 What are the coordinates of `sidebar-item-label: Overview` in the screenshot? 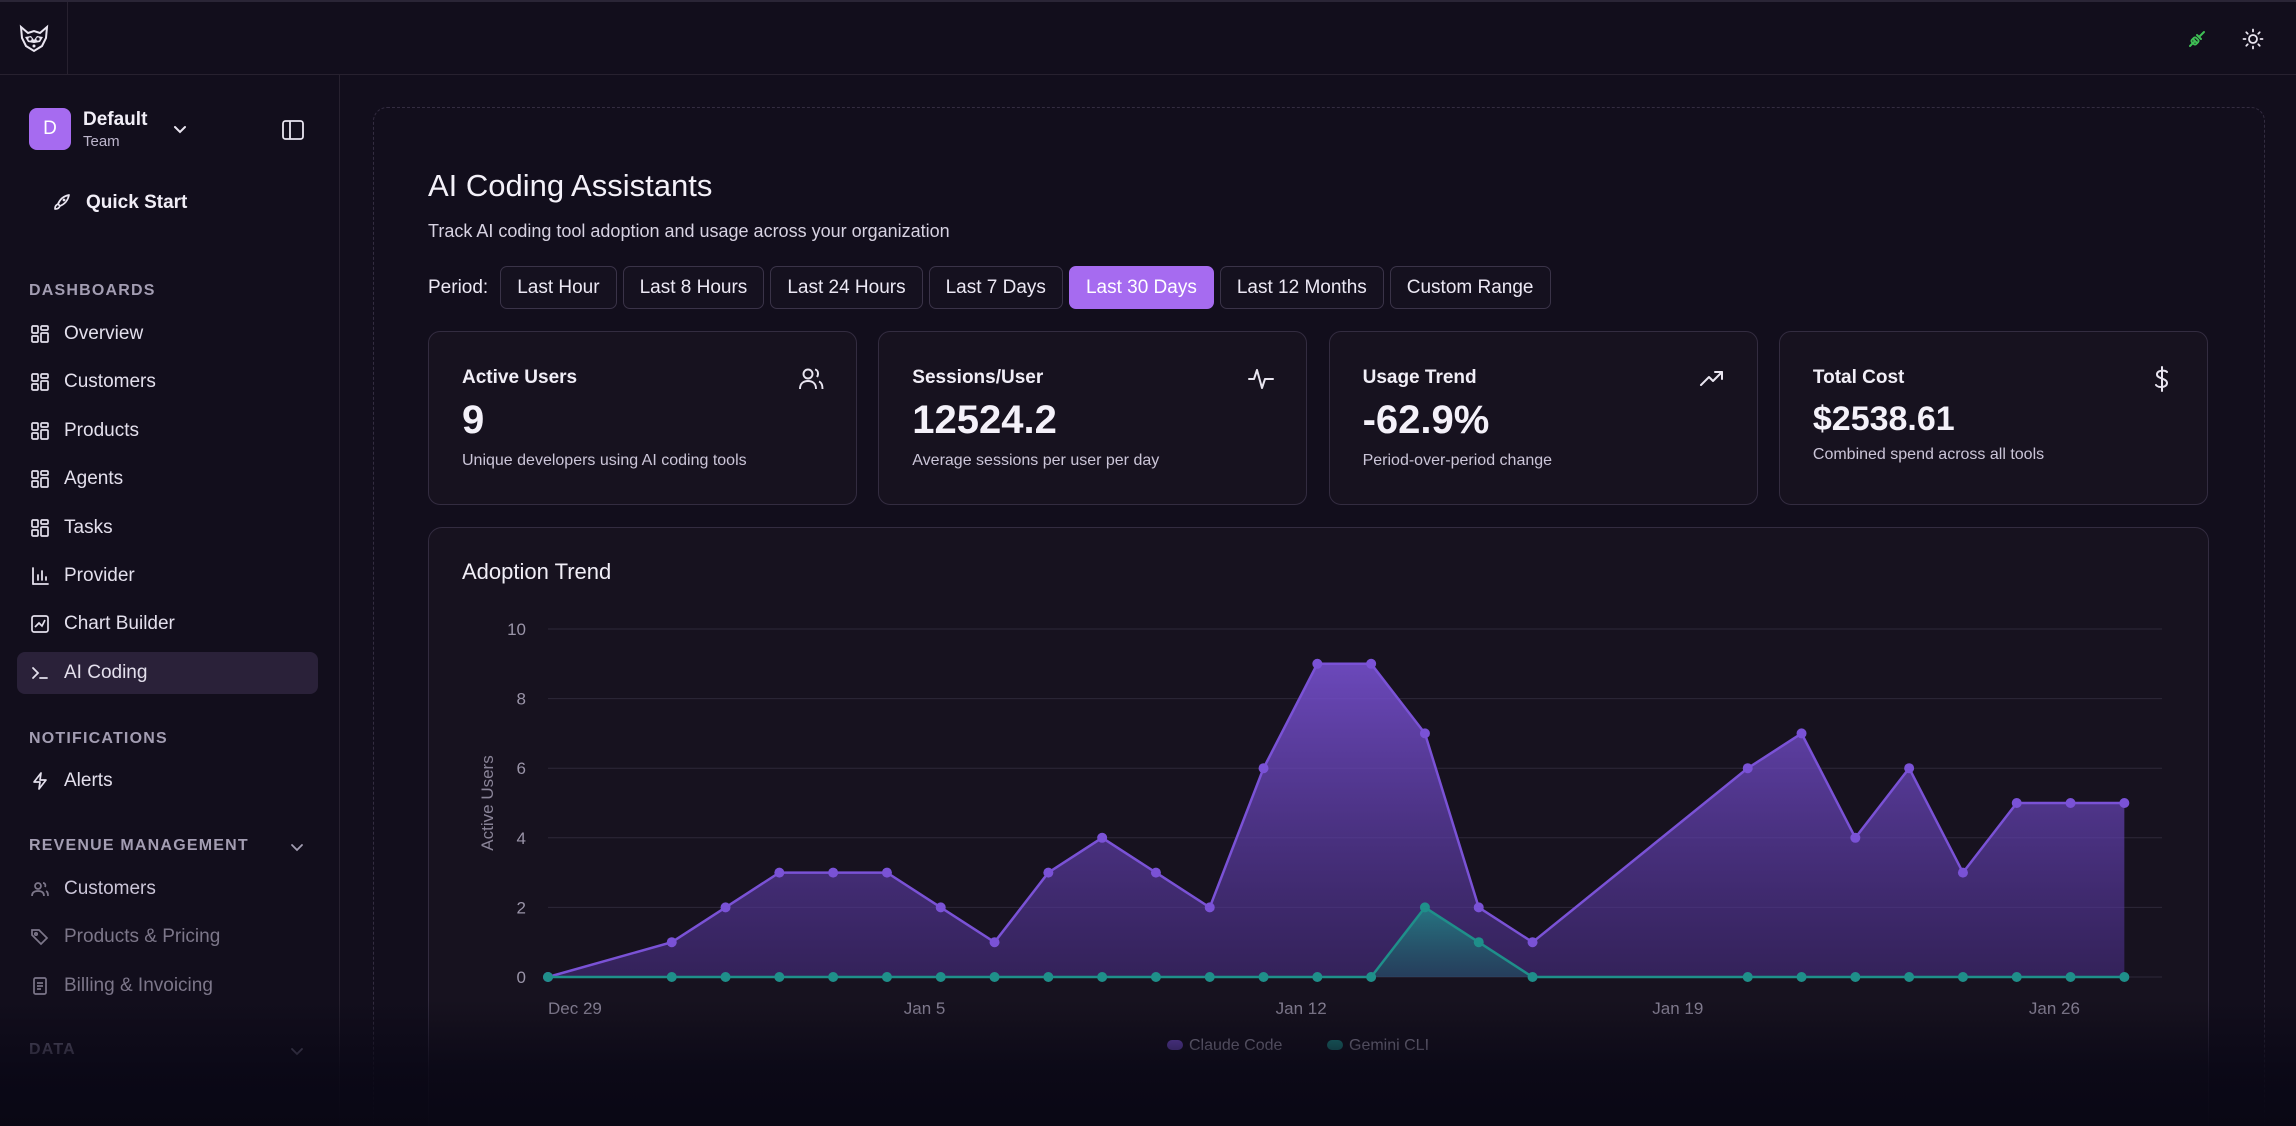 It's located at (104, 333).